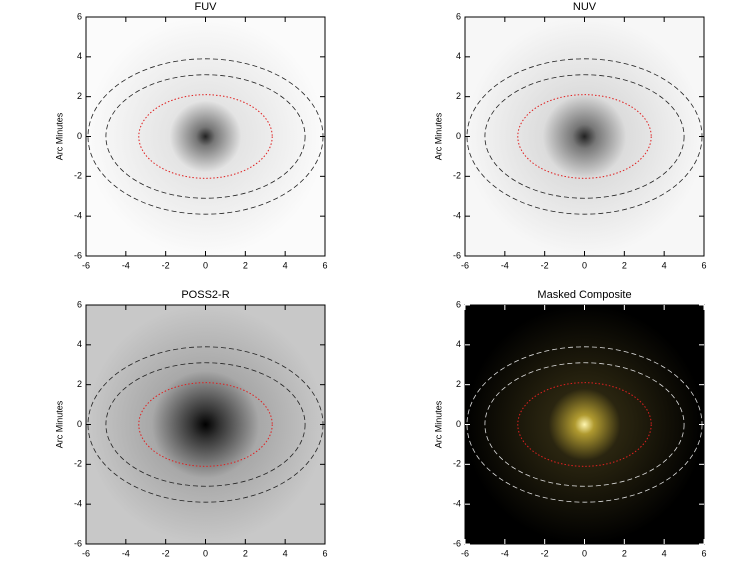 This screenshot has width=756, height=581. I want to click on panel-title: POSS2-R, so click(205, 295).